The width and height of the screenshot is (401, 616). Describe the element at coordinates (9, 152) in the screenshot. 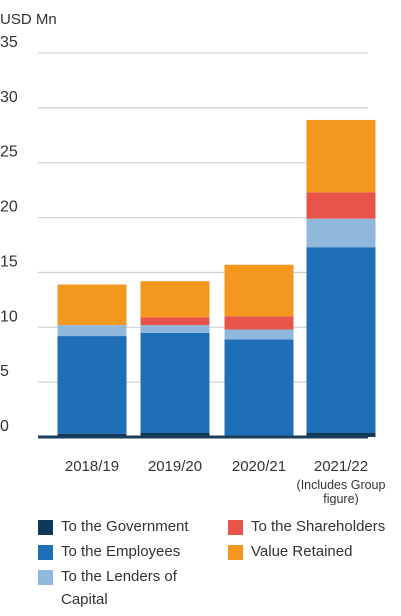

I see `y-tick-label: 25` at that location.